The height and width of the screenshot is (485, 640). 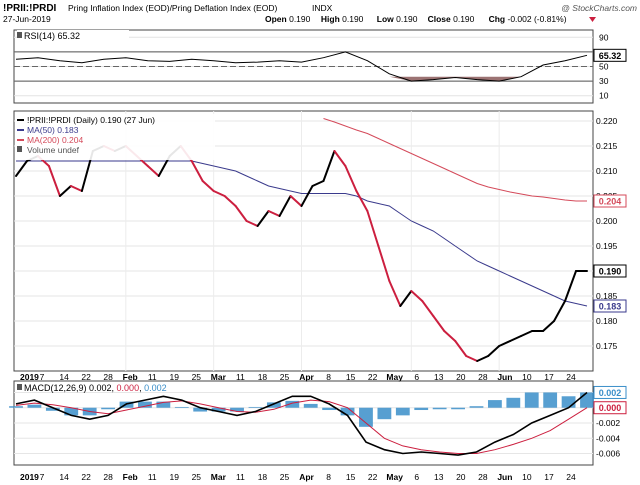 What do you see at coordinates (608, 423) in the screenshot?
I see `macd-tick-label: -0.002` at bounding box center [608, 423].